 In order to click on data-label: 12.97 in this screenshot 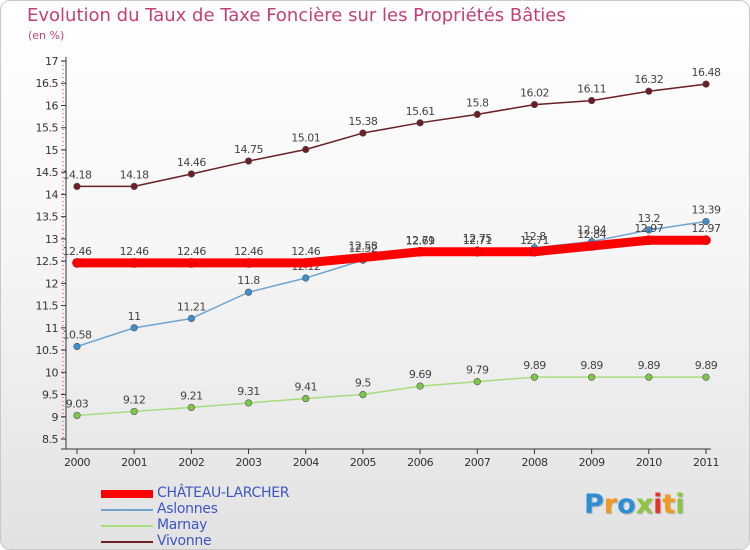, I will do `click(648, 228)`.